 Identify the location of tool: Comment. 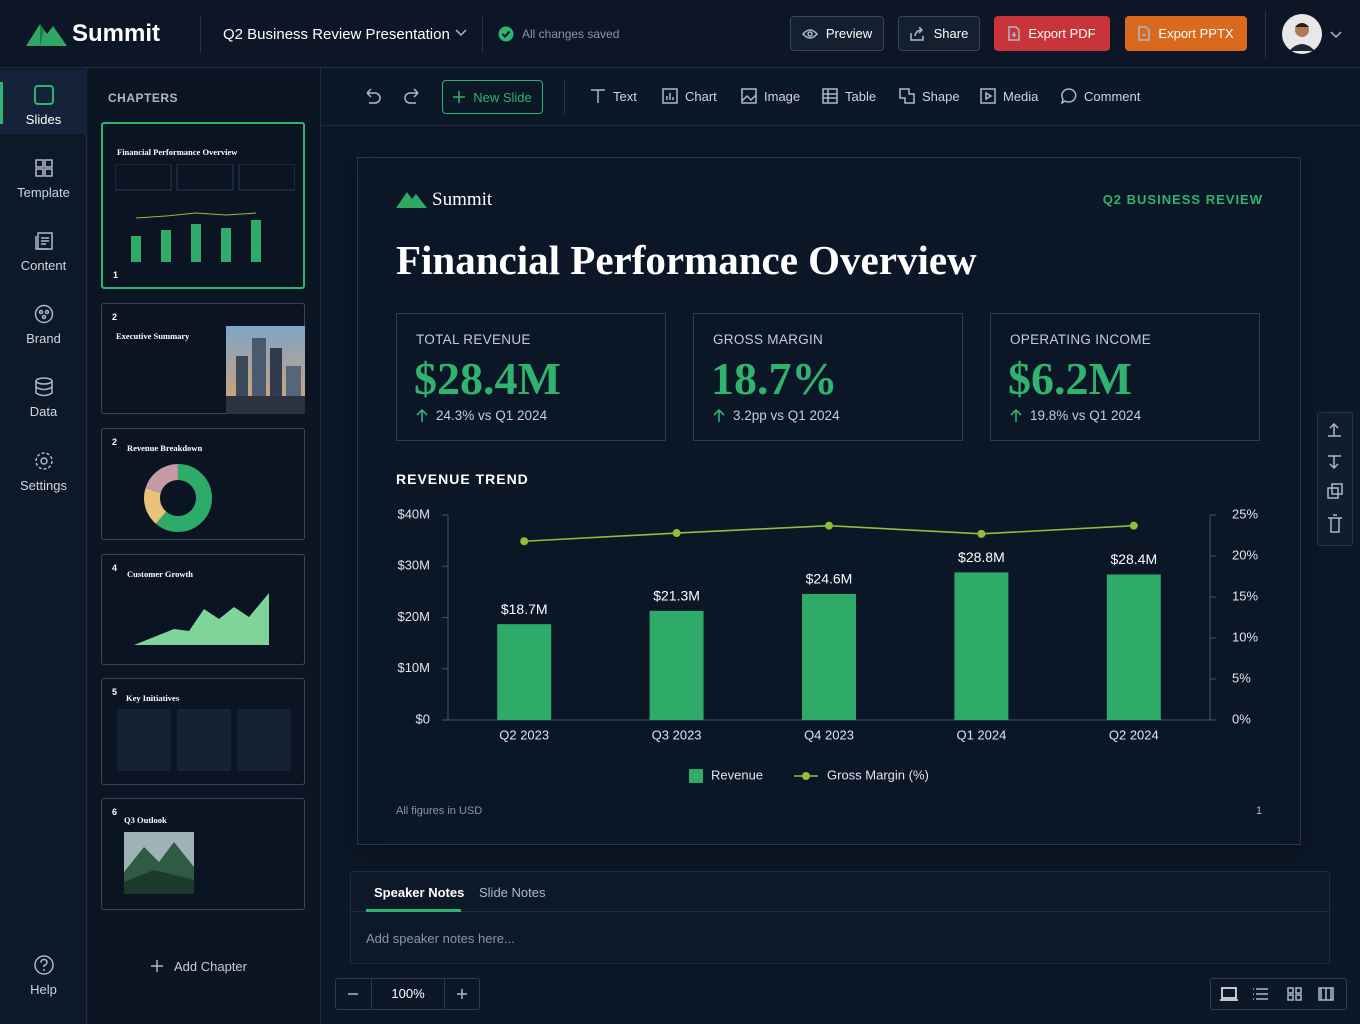
(1100, 96).